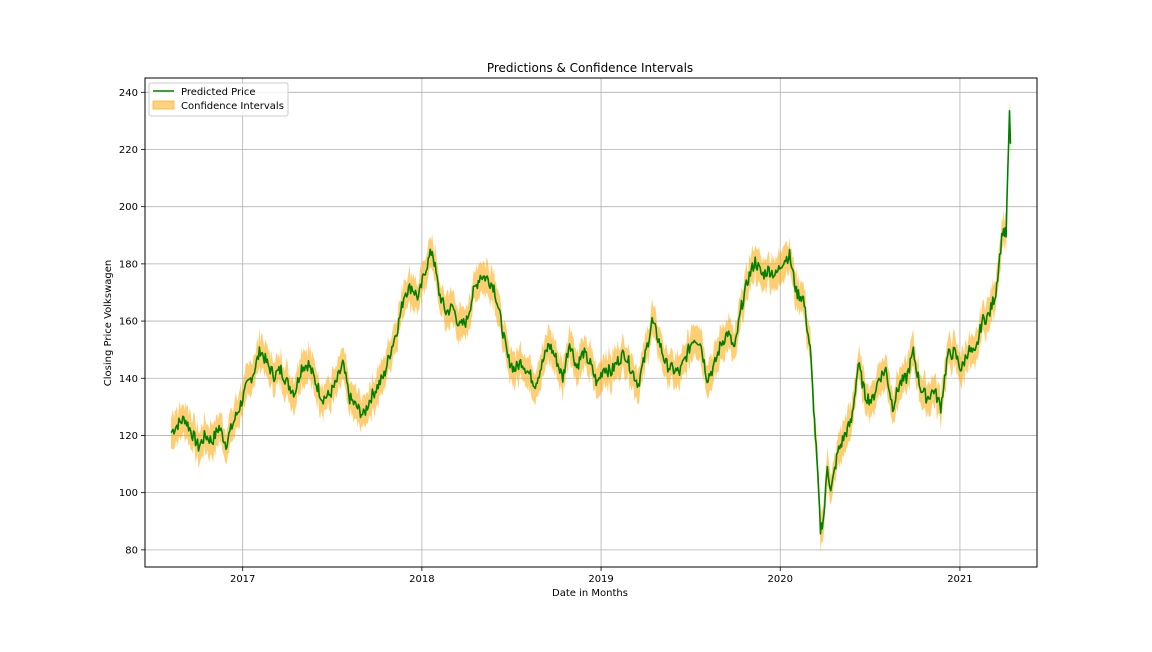 Image resolution: width=1152 pixels, height=652 pixels. I want to click on y-tick-label: 80, so click(131, 550).